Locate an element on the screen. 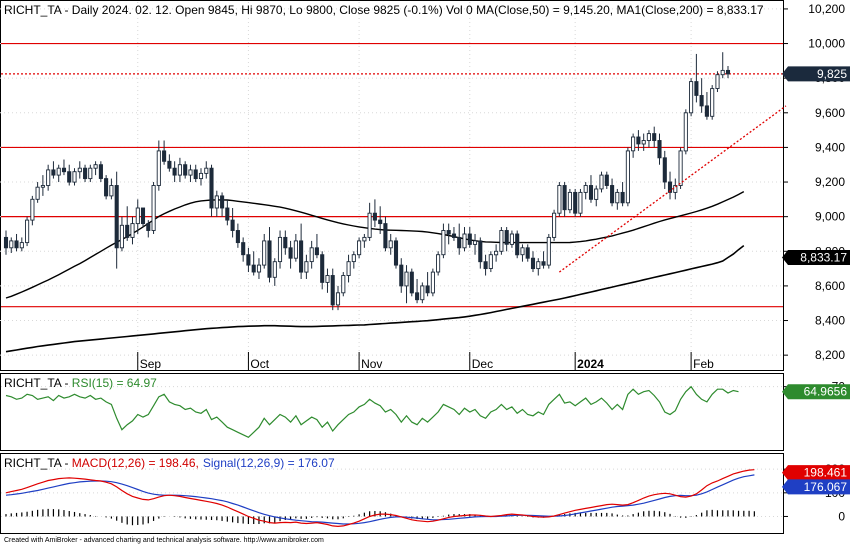  macd-panel-frame is located at coordinates (392, 493).